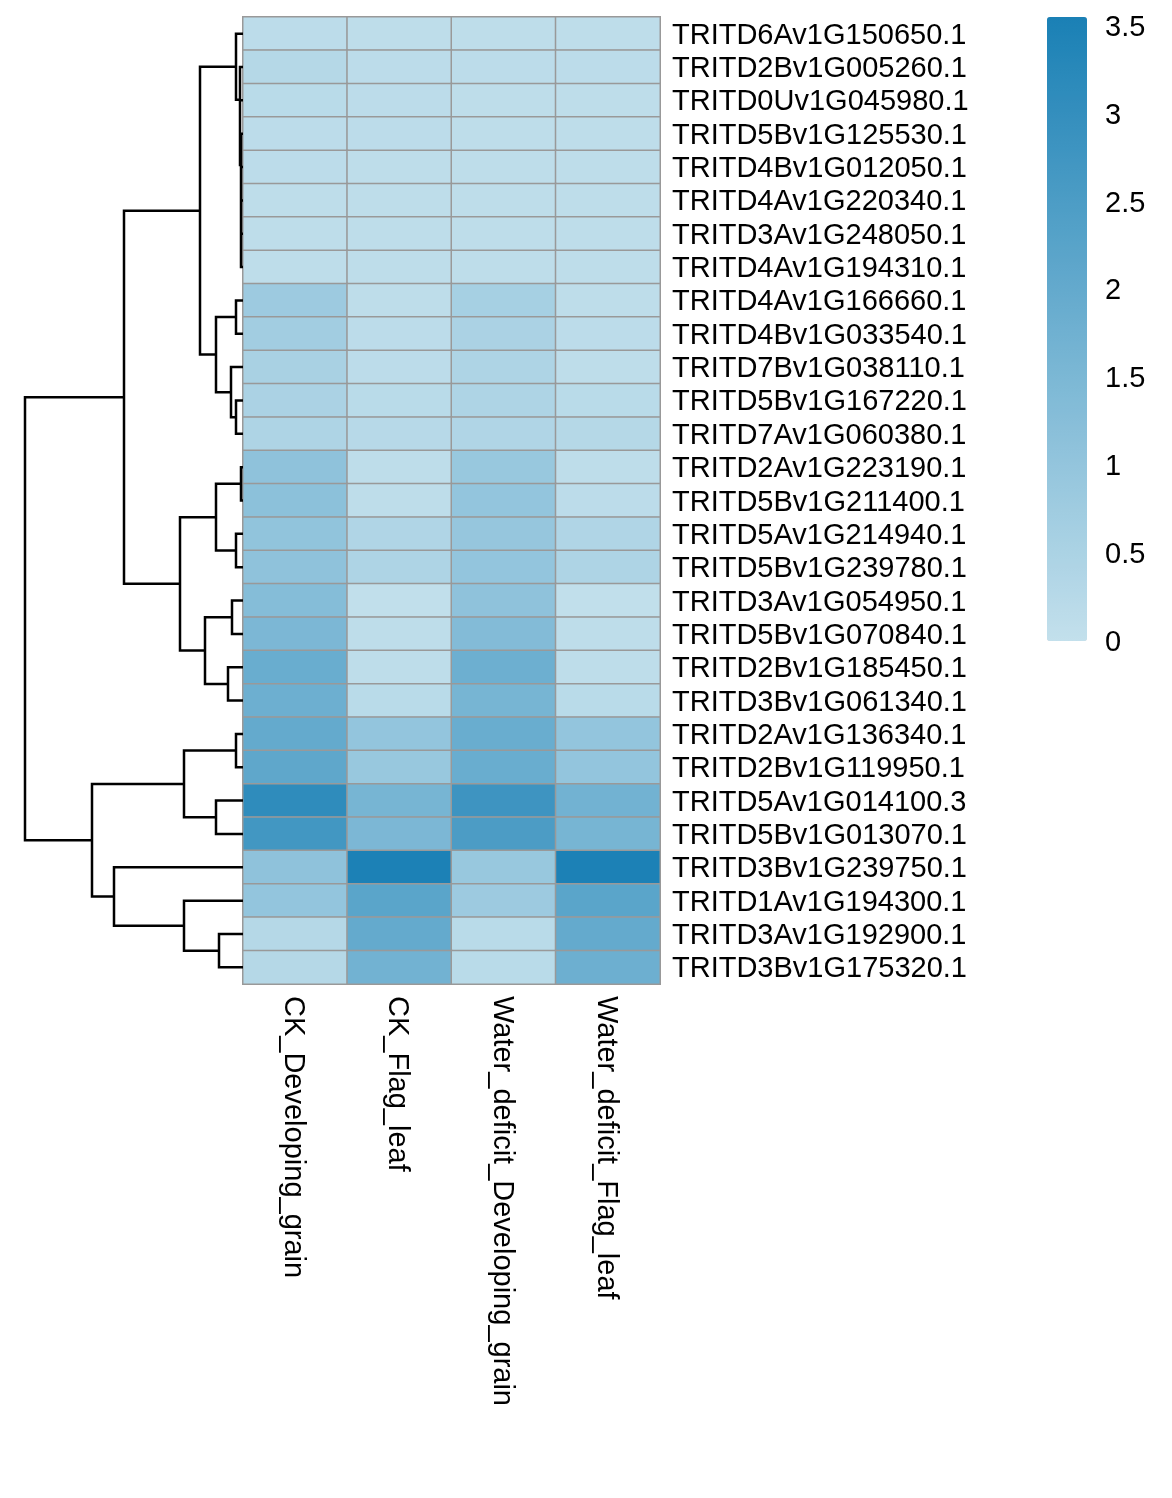  I want to click on y-tick-label: TRITD4Av1G220340.1, so click(819, 200).